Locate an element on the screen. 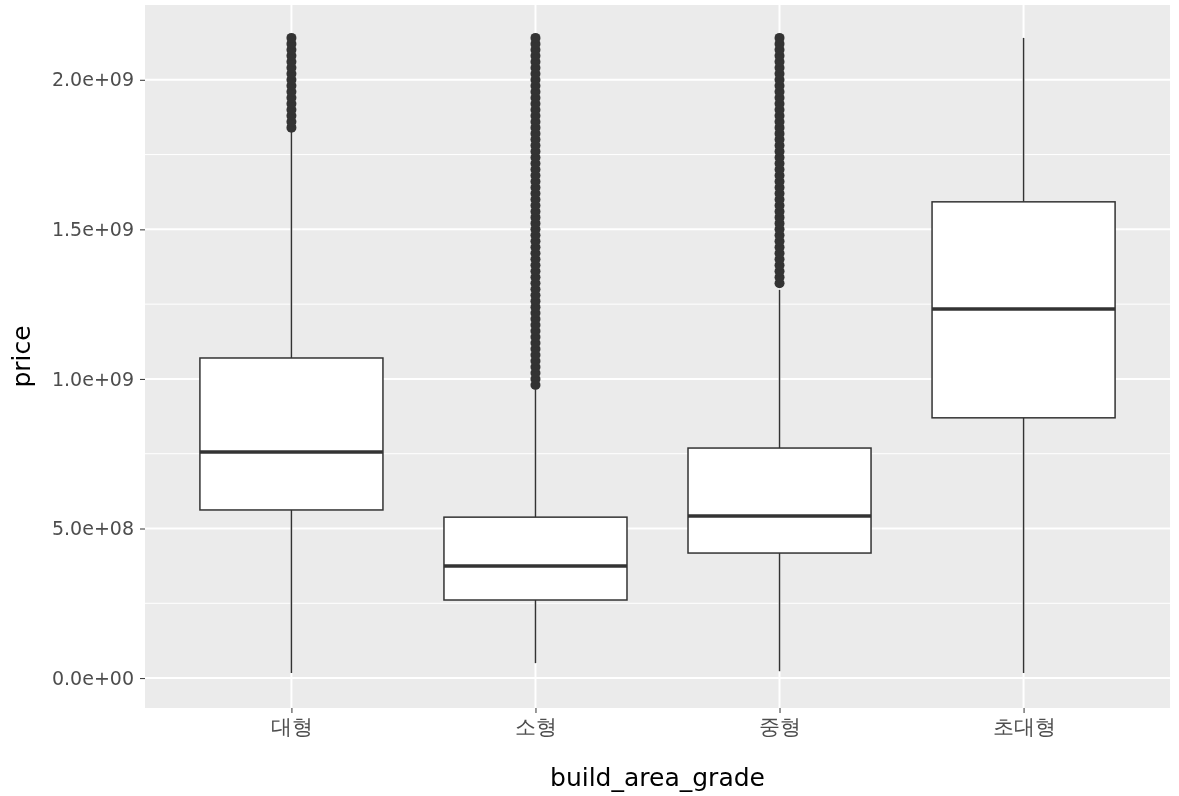 The image size is (1179, 796). x-tick-label: 중형 is located at coordinates (780, 726).